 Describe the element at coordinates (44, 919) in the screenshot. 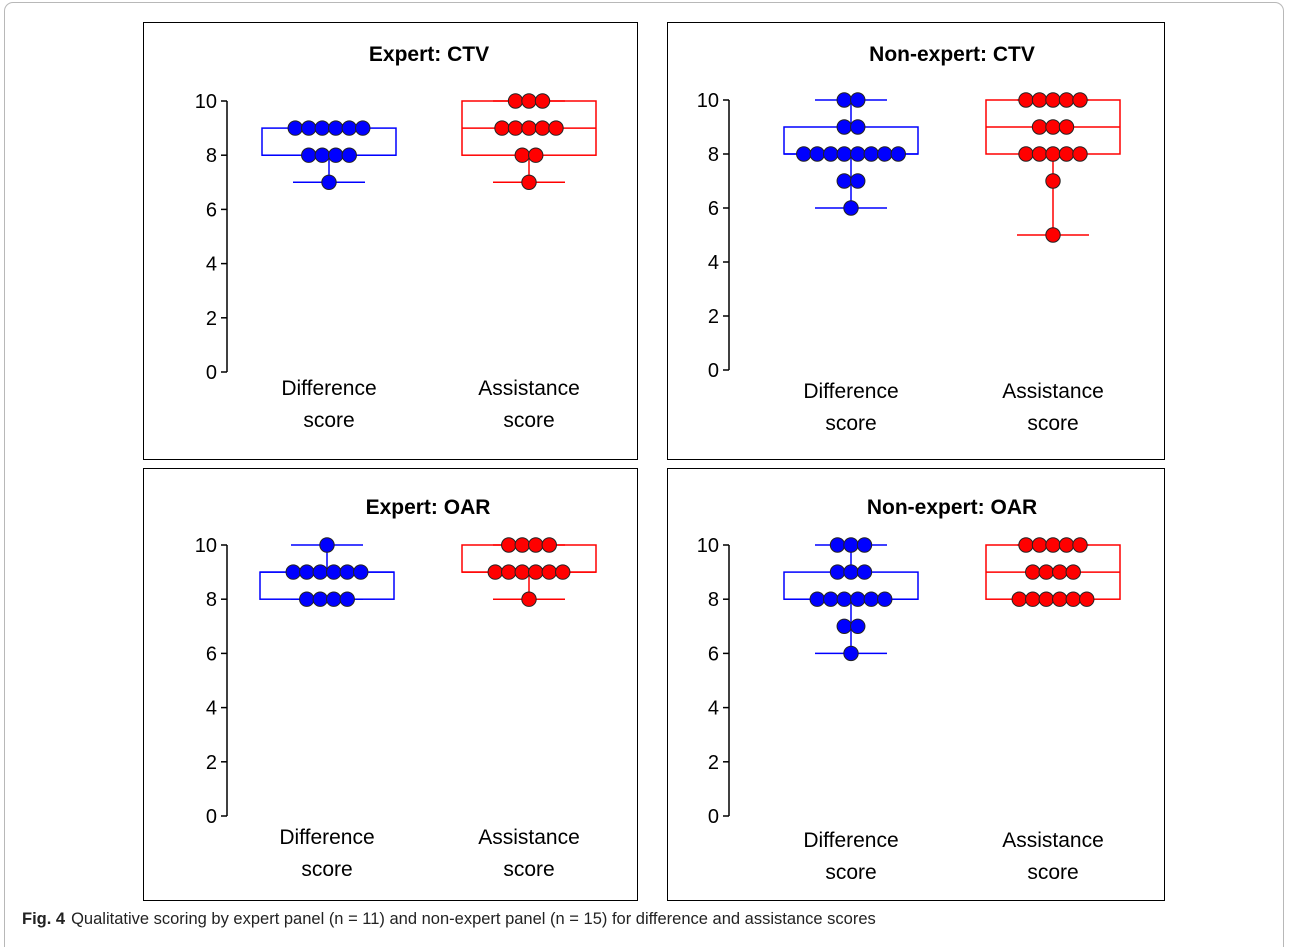

I see `caption-label: Fig. 4` at that location.